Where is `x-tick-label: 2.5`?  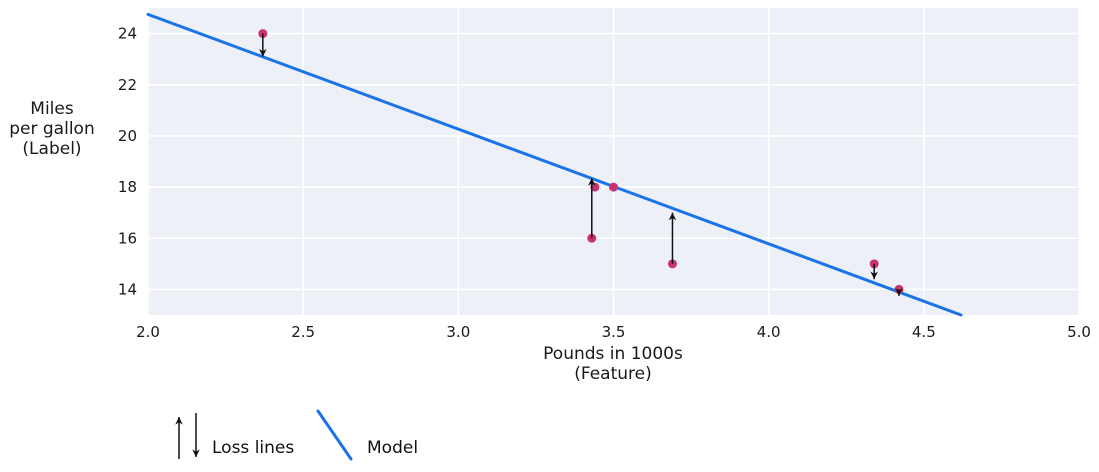 x-tick-label: 2.5 is located at coordinates (303, 332).